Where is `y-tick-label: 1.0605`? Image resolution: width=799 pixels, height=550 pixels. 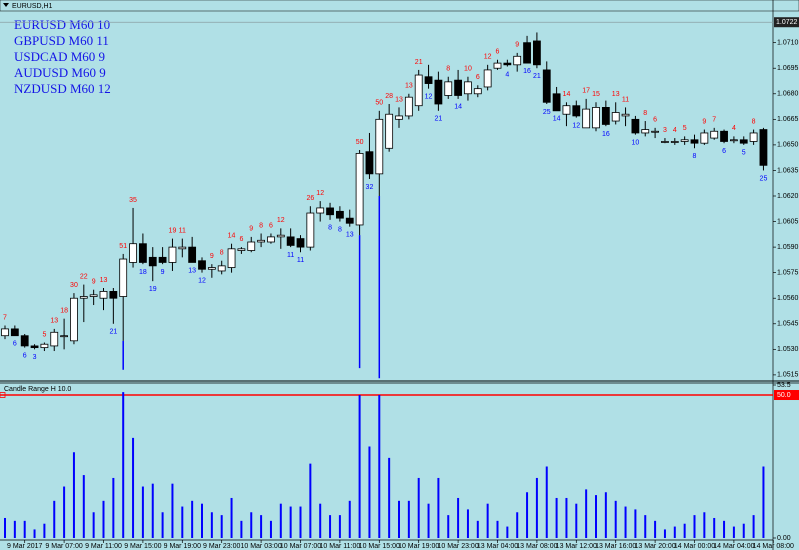
y-tick-label: 1.0605 is located at coordinates (788, 221).